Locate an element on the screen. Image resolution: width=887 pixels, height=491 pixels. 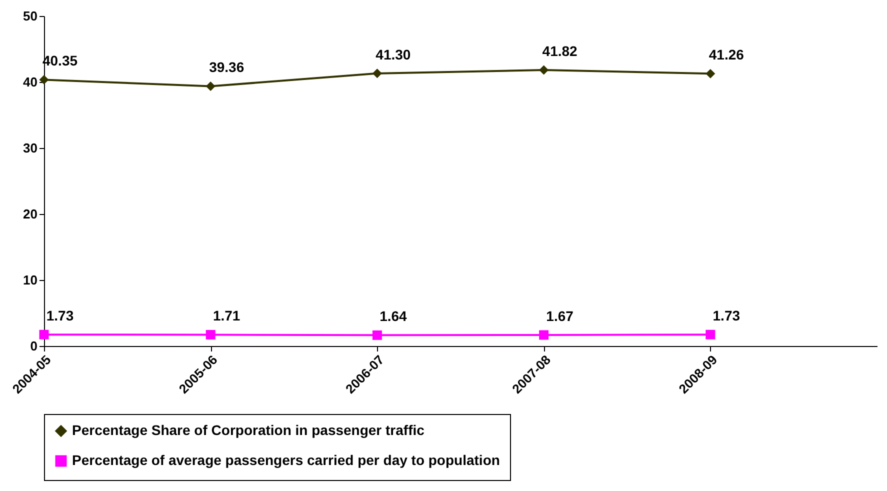
legend-label: Percentage Share of Corporation in passenger traffic is located at coordinates (248, 430).